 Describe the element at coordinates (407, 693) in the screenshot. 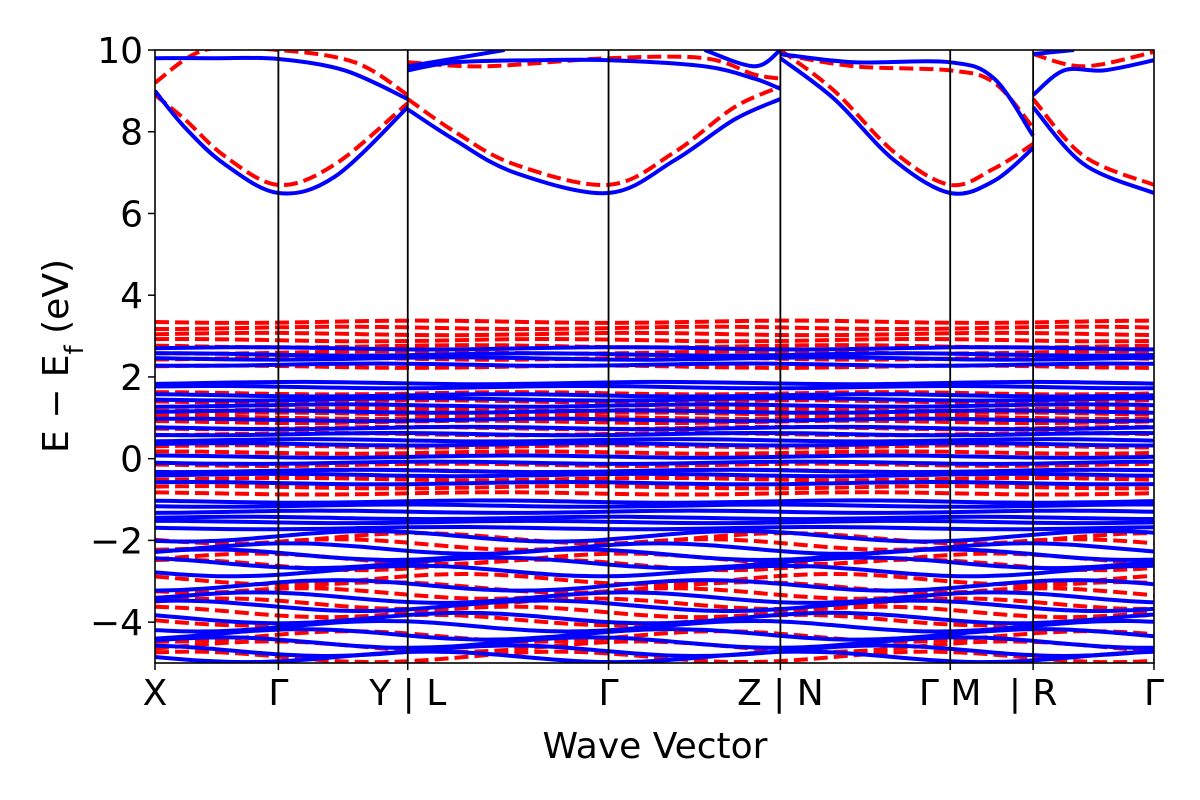

I see `x-tick-label: Y | L` at that location.